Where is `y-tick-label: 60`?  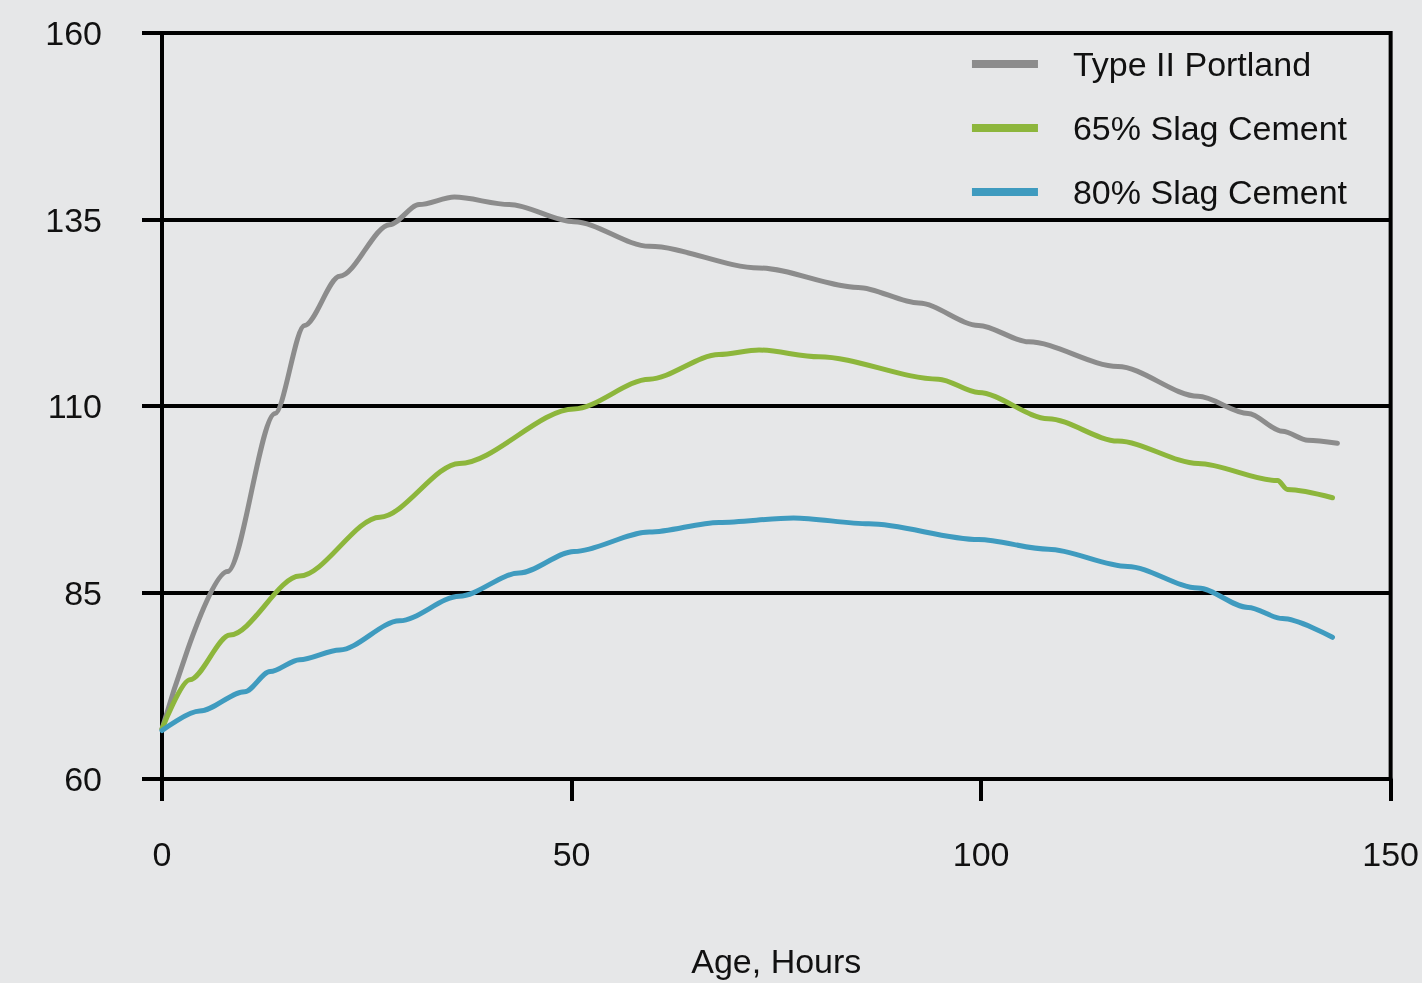 y-tick-label: 60 is located at coordinates (83, 779).